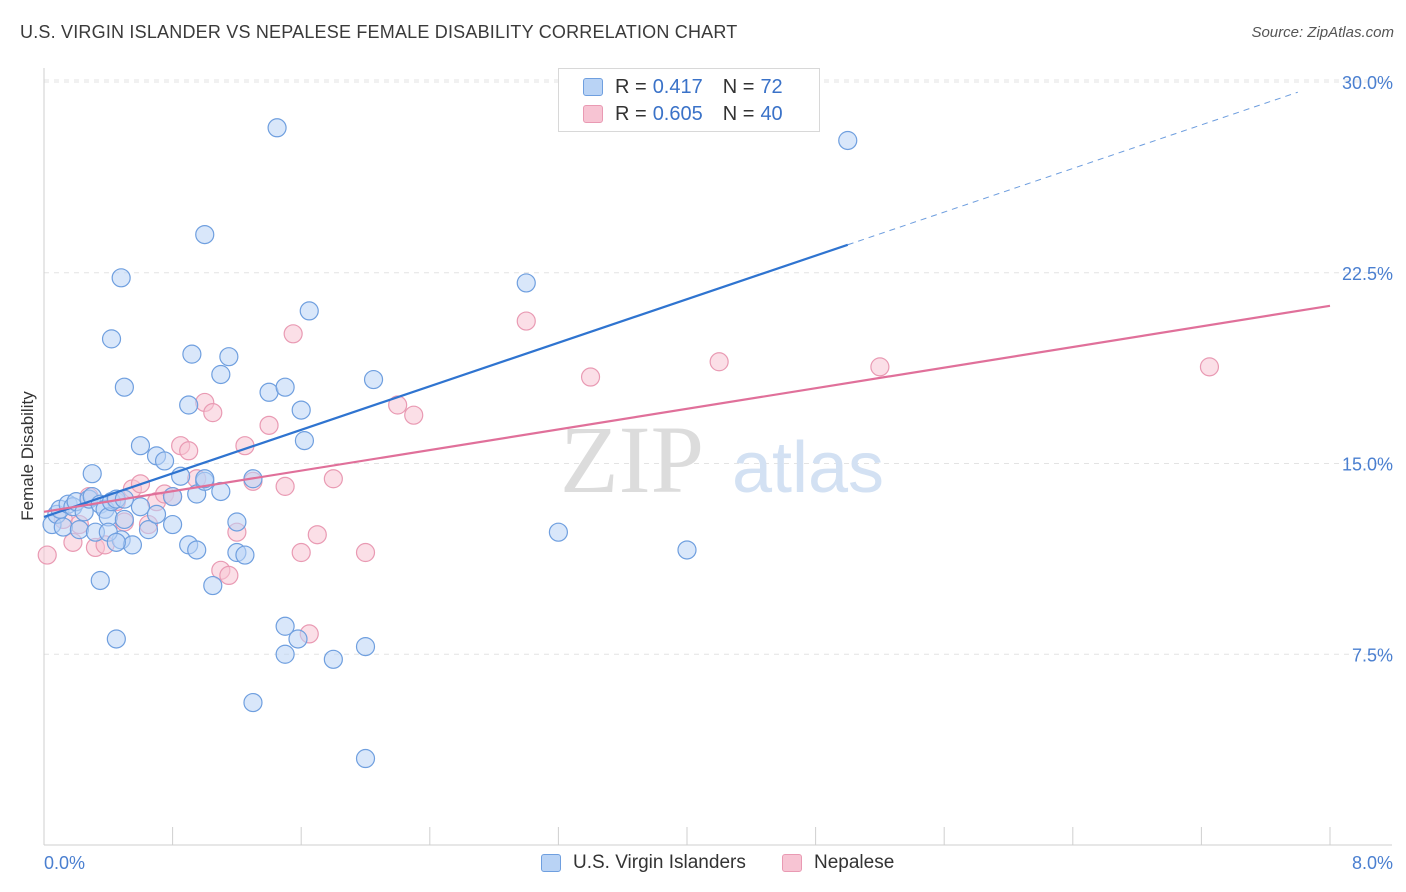 The image size is (1406, 892). What do you see at coordinates (1367, 274) in the screenshot?
I see `y-tick-label: 22.5%` at bounding box center [1367, 274].